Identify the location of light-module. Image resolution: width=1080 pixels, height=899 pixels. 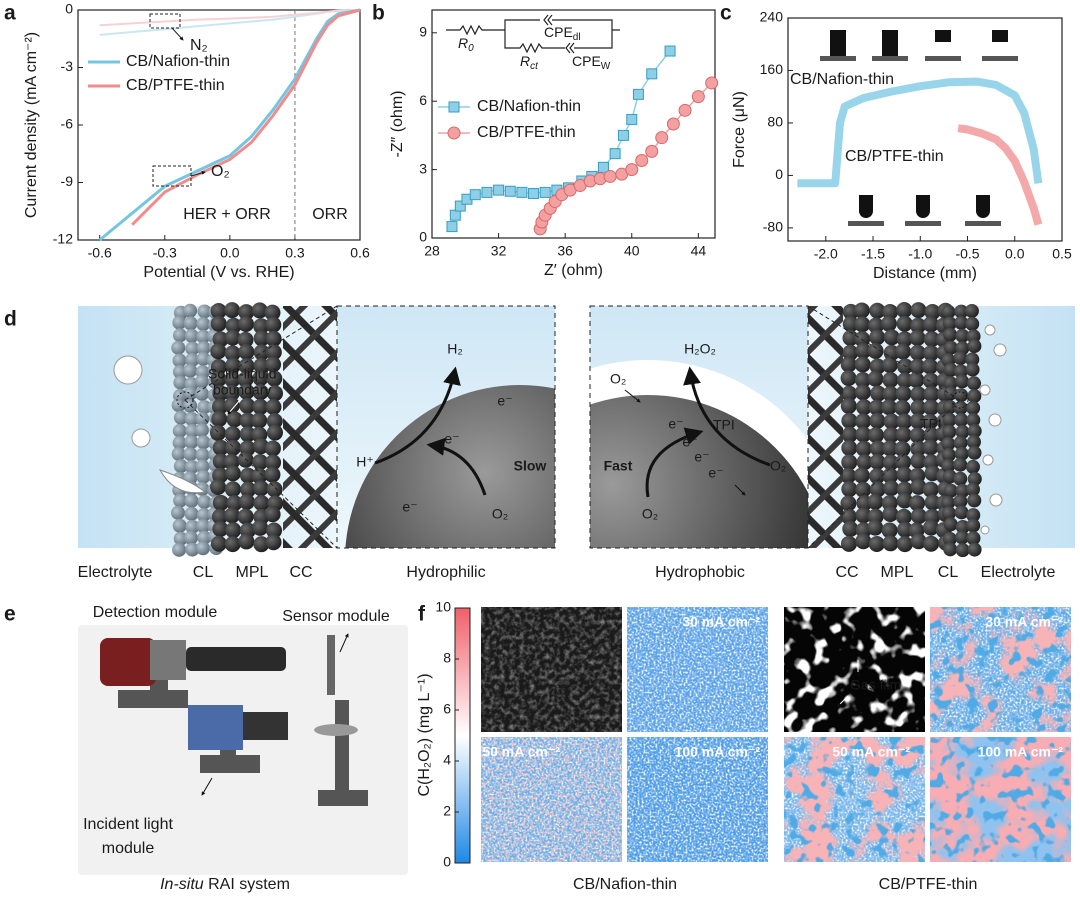
(265, 726).